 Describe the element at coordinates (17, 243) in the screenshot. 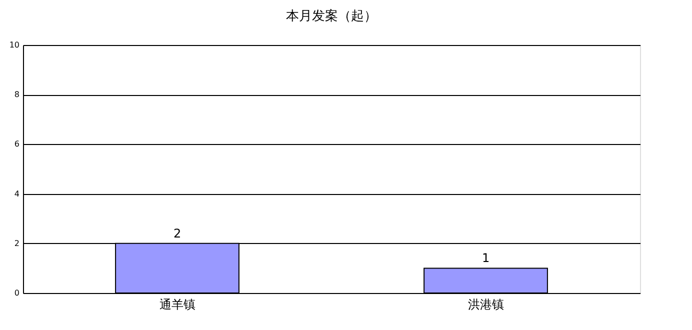

I see `y-tick-label: 2` at that location.